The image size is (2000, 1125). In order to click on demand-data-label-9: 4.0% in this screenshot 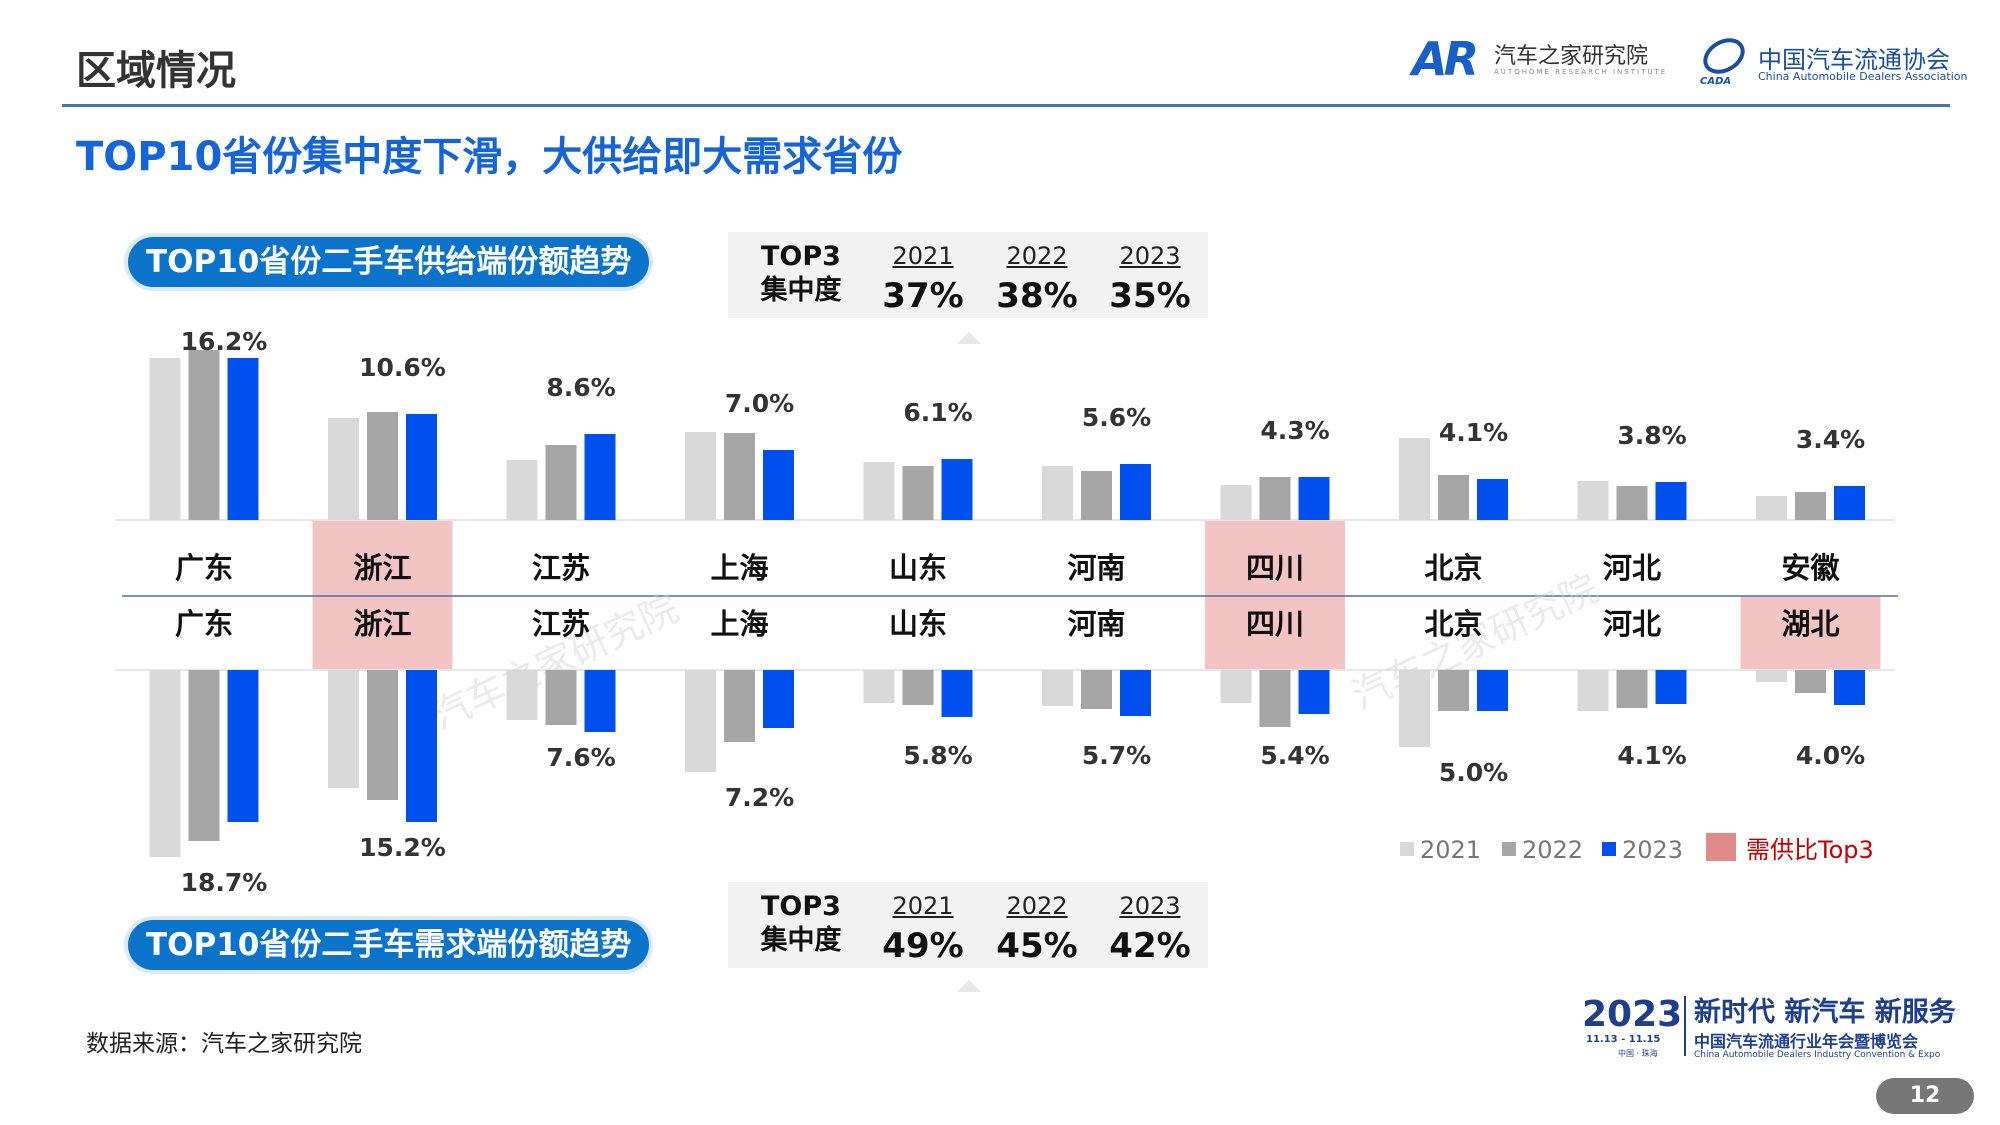, I will do `click(1830, 755)`.